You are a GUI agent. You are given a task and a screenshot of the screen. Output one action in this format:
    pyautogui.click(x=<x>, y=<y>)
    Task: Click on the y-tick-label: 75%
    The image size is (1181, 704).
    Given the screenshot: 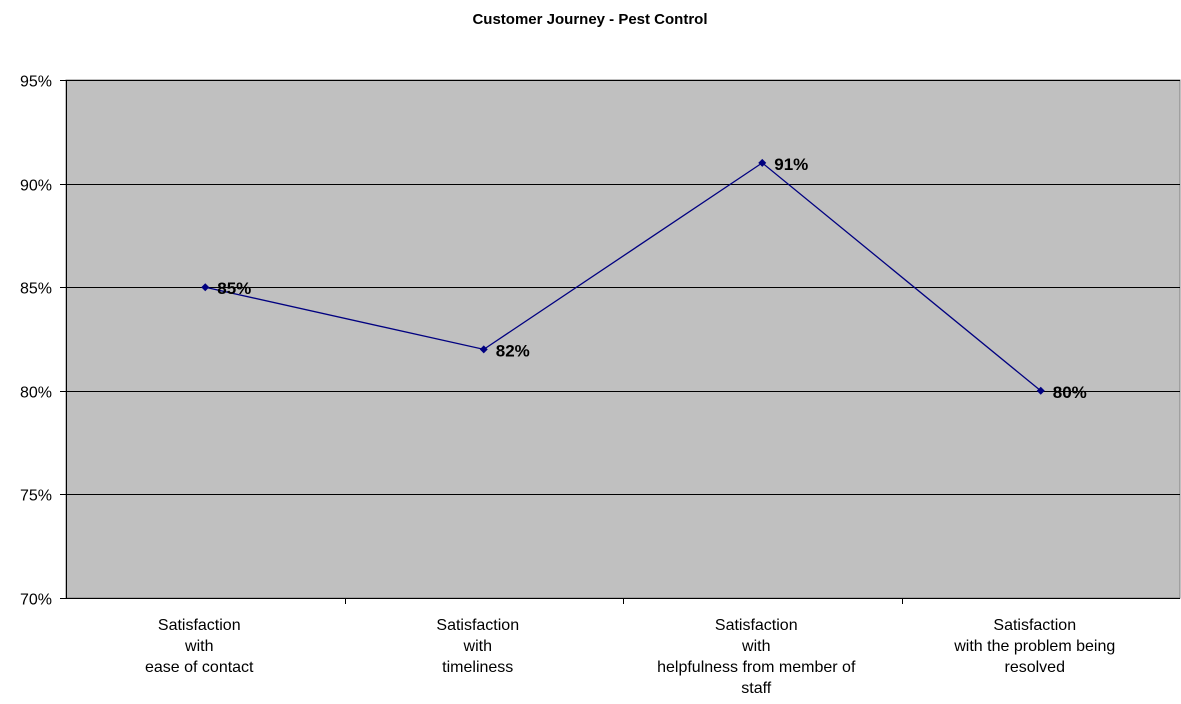 What is the action you would take?
    pyautogui.click(x=36, y=496)
    